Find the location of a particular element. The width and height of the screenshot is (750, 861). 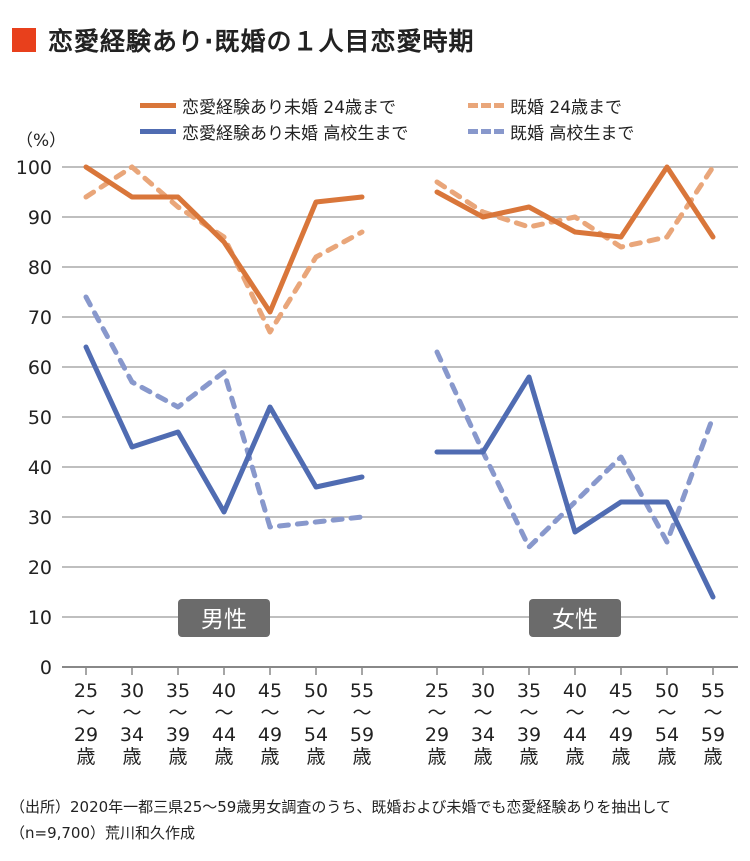

y-tick-label: 0 is located at coordinates (46, 668).